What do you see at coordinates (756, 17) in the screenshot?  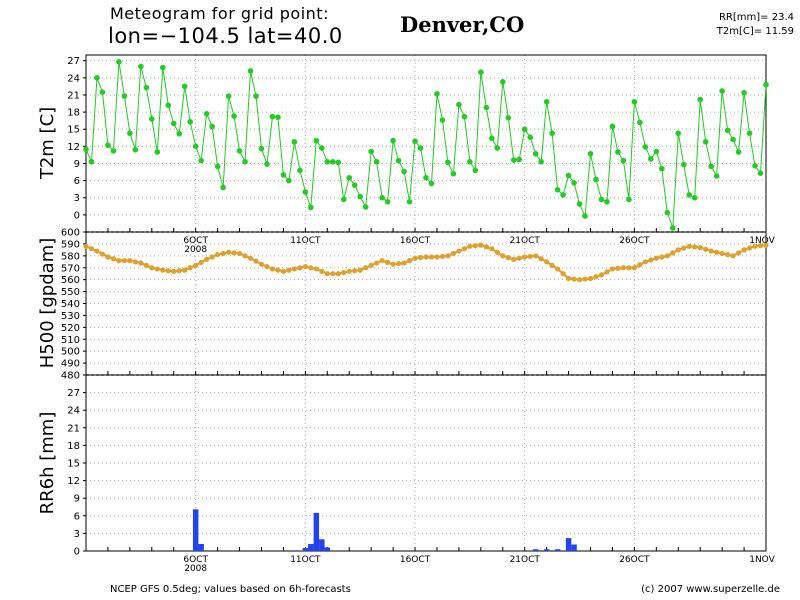 I see `rr-total-readout: RR[mm]= 23.4` at bounding box center [756, 17].